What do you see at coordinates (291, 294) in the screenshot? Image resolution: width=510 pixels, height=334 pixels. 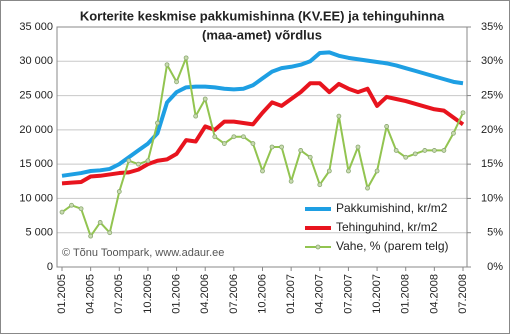 I see `x-tick-label: 01.2007` at bounding box center [291, 294].